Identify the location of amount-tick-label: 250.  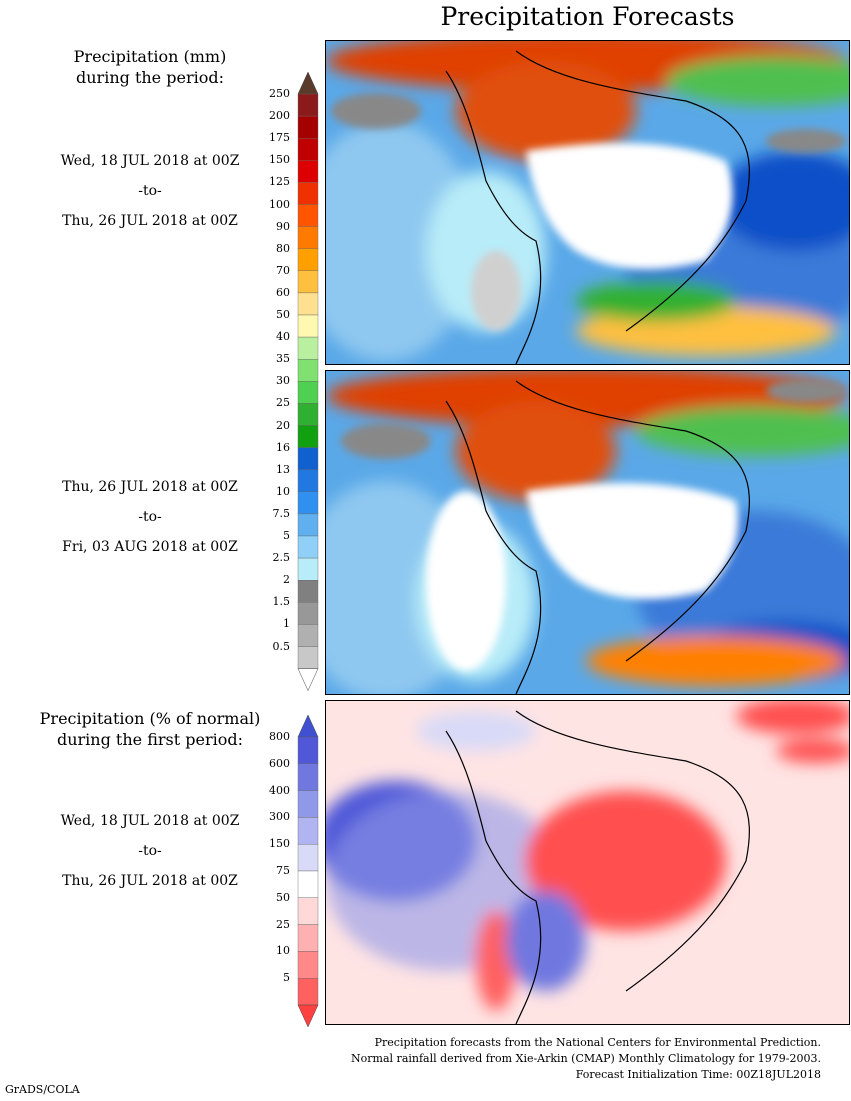
(279, 93).